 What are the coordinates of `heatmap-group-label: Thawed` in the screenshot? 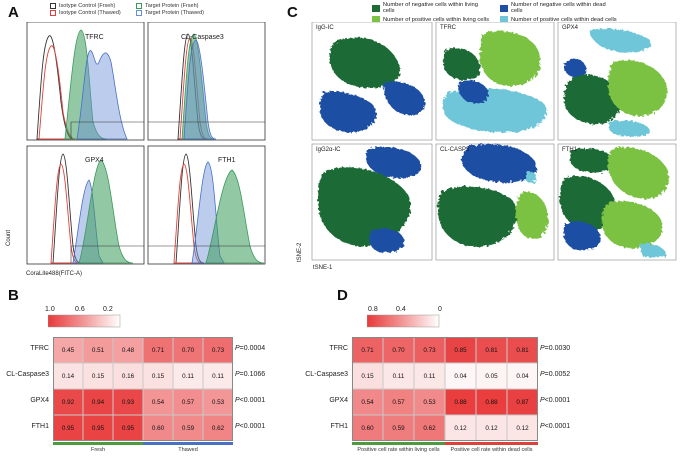 It's located at (188, 450).